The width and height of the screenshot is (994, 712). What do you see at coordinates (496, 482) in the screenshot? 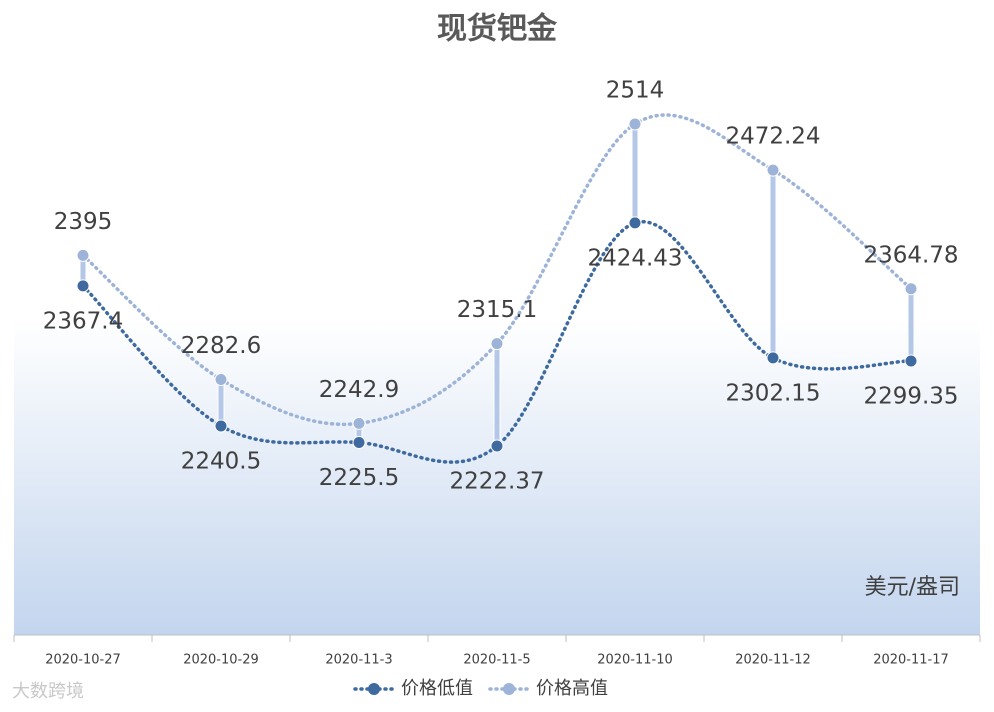
I see `data-label: 2222.37` at bounding box center [496, 482].